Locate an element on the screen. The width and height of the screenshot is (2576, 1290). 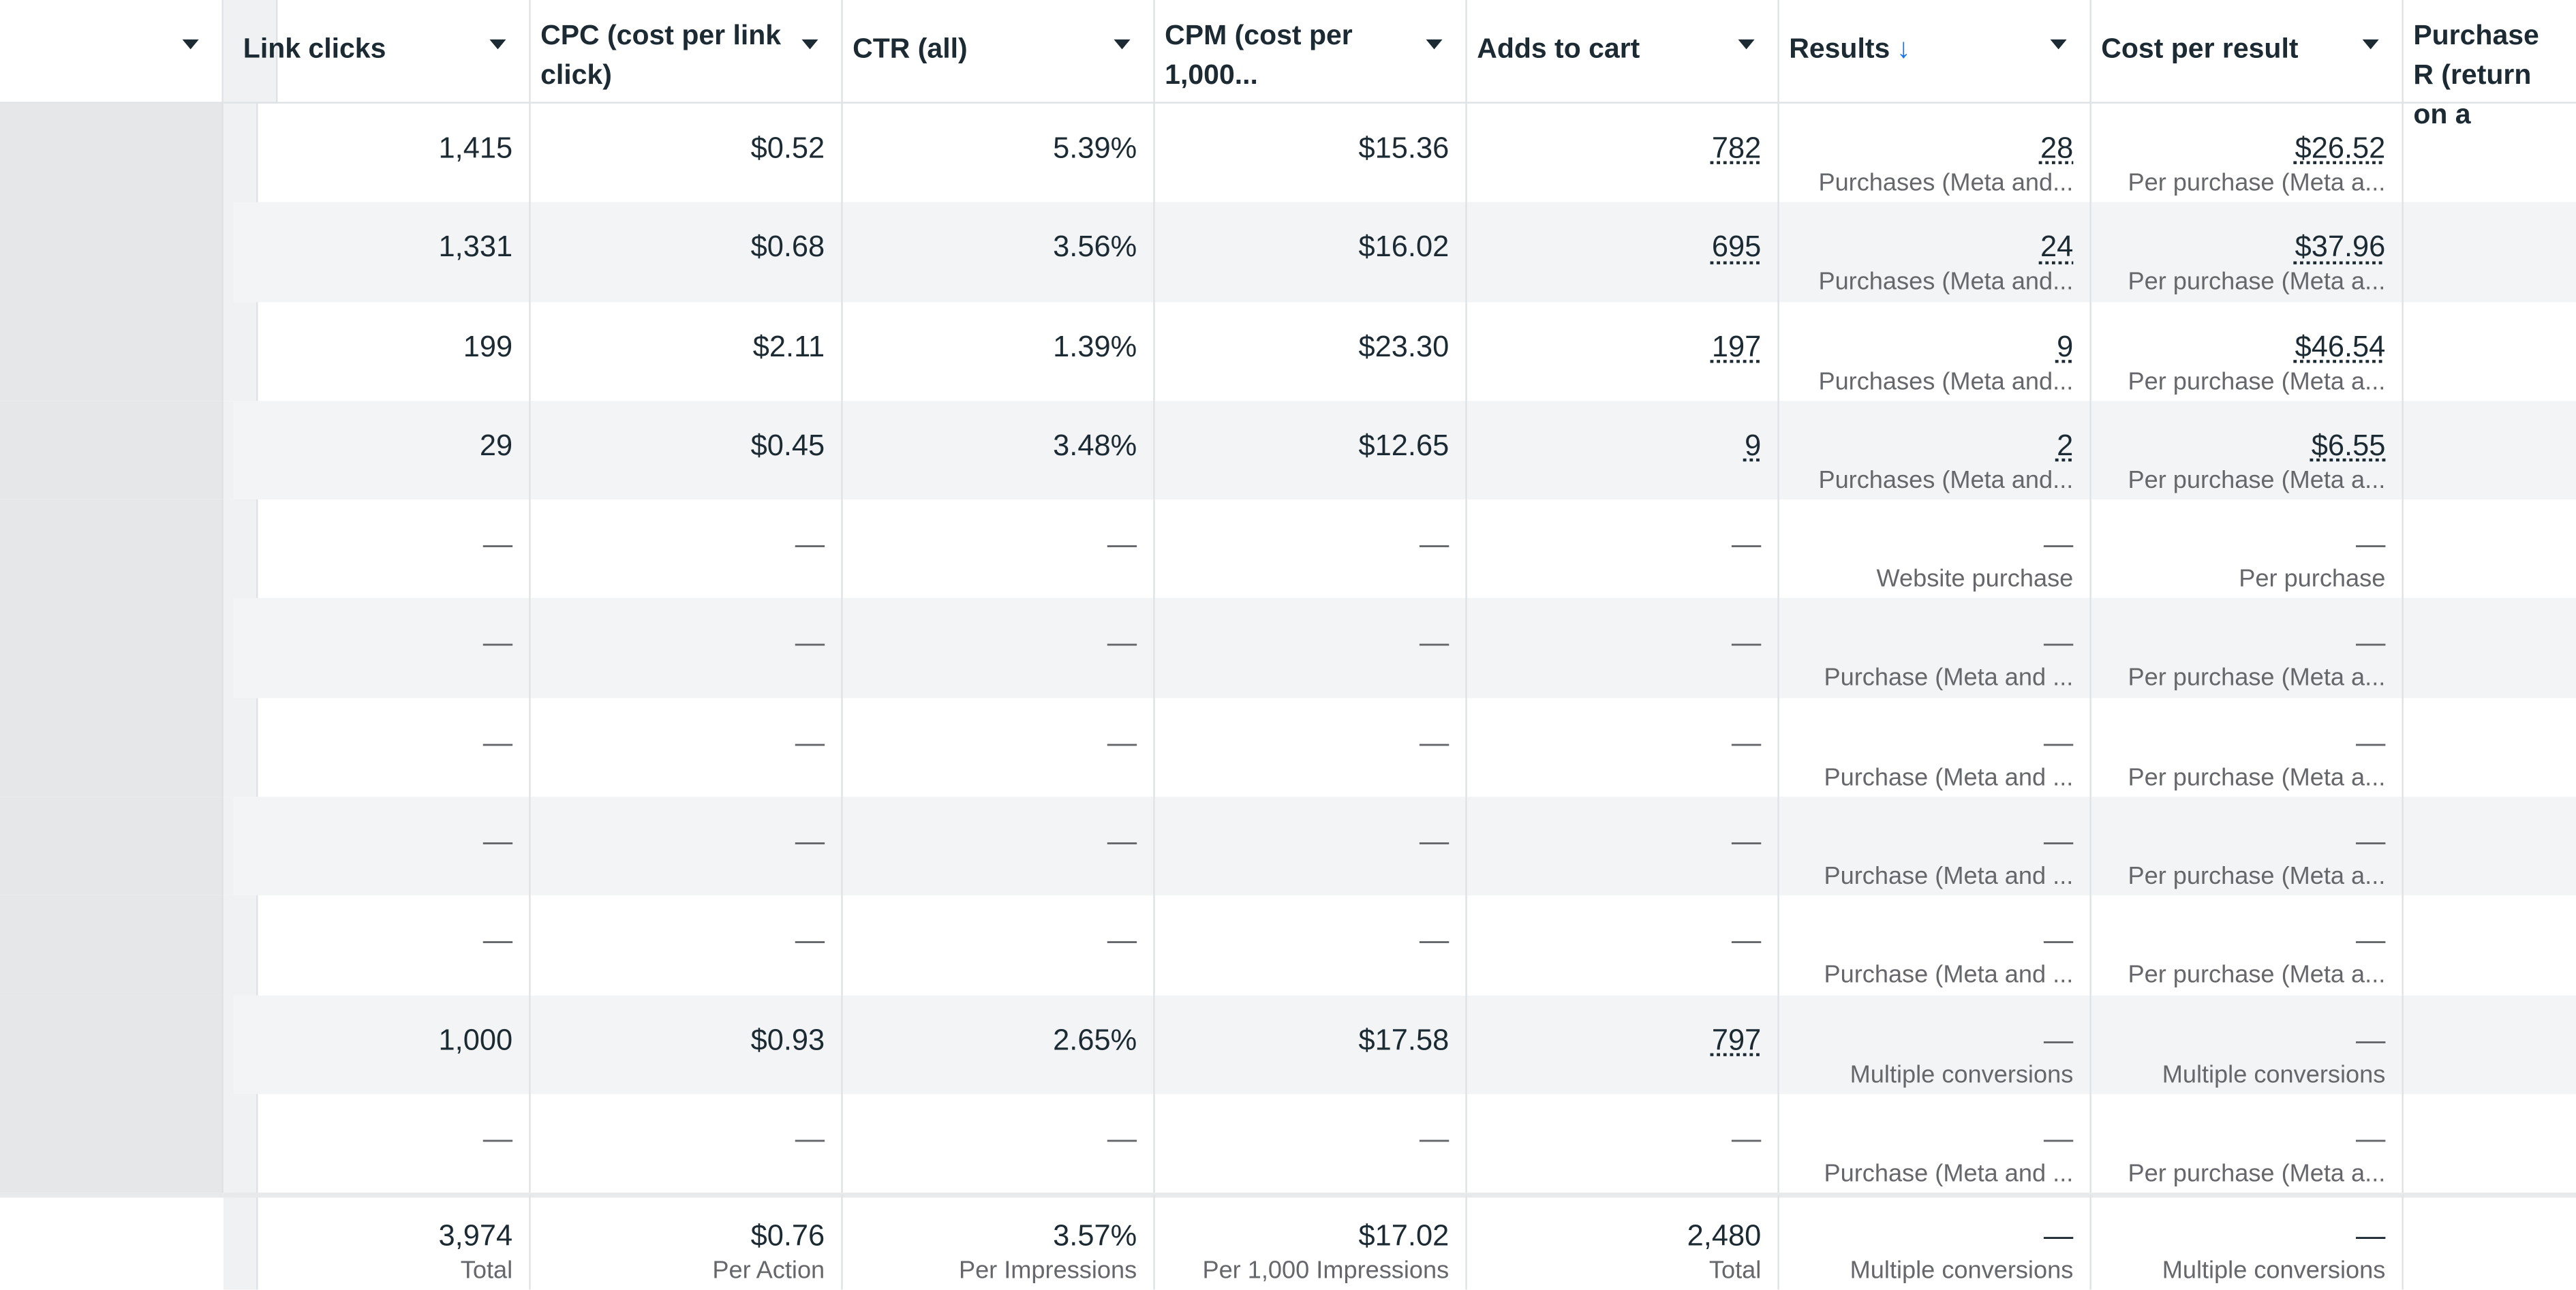
cell-subtext: Multiple conversions is located at coordinates (1962, 1074).